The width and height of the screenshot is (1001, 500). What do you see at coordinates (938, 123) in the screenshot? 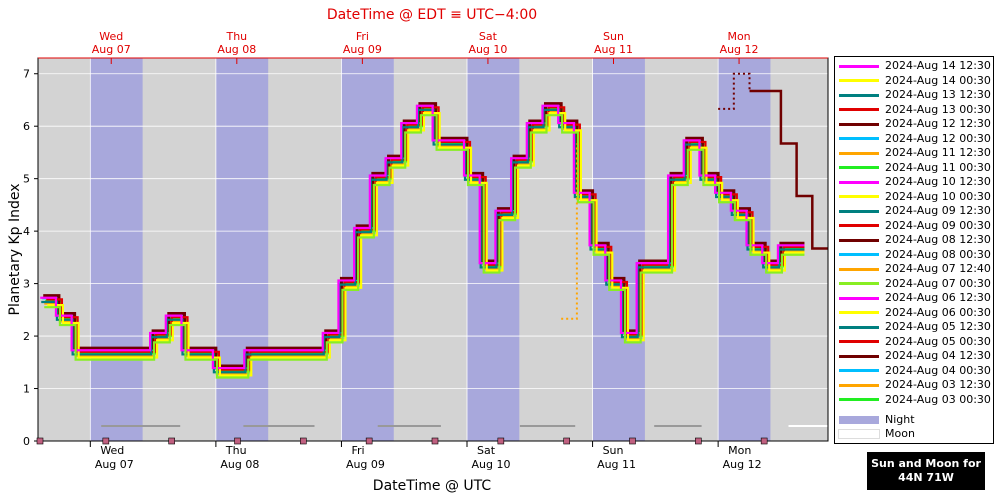
I see `legend-label: 2024-Aug 12 12:30` at bounding box center [938, 123].